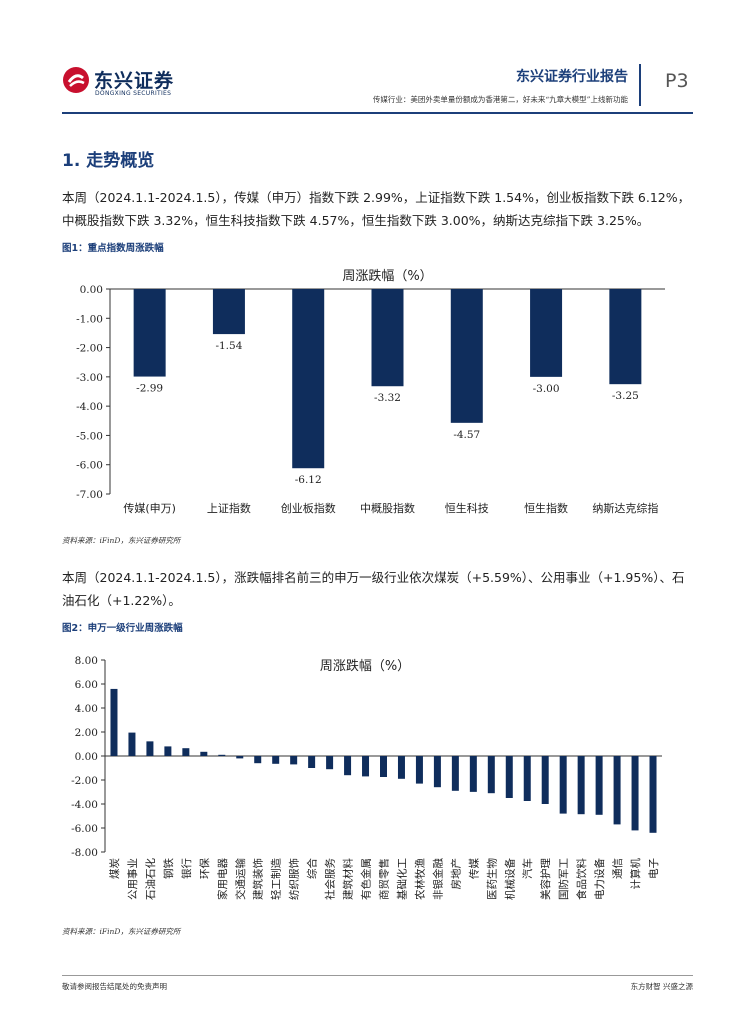 The height and width of the screenshot is (1024, 755). Describe the element at coordinates (168, 868) in the screenshot. I see `chart-2-x-tick-label: 钢铁` at that location.